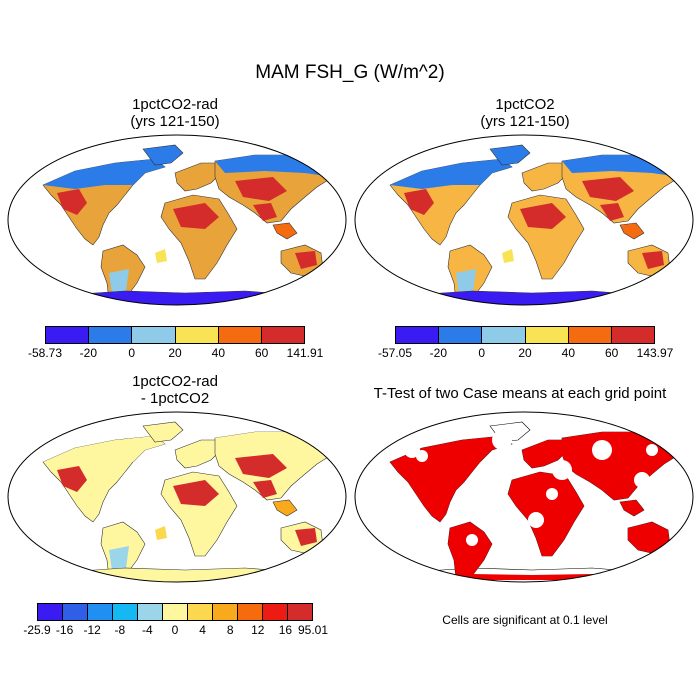 This screenshot has height=700, width=700. What do you see at coordinates (285, 630) in the screenshot?
I see `colorbar-tick-label: 16` at bounding box center [285, 630].